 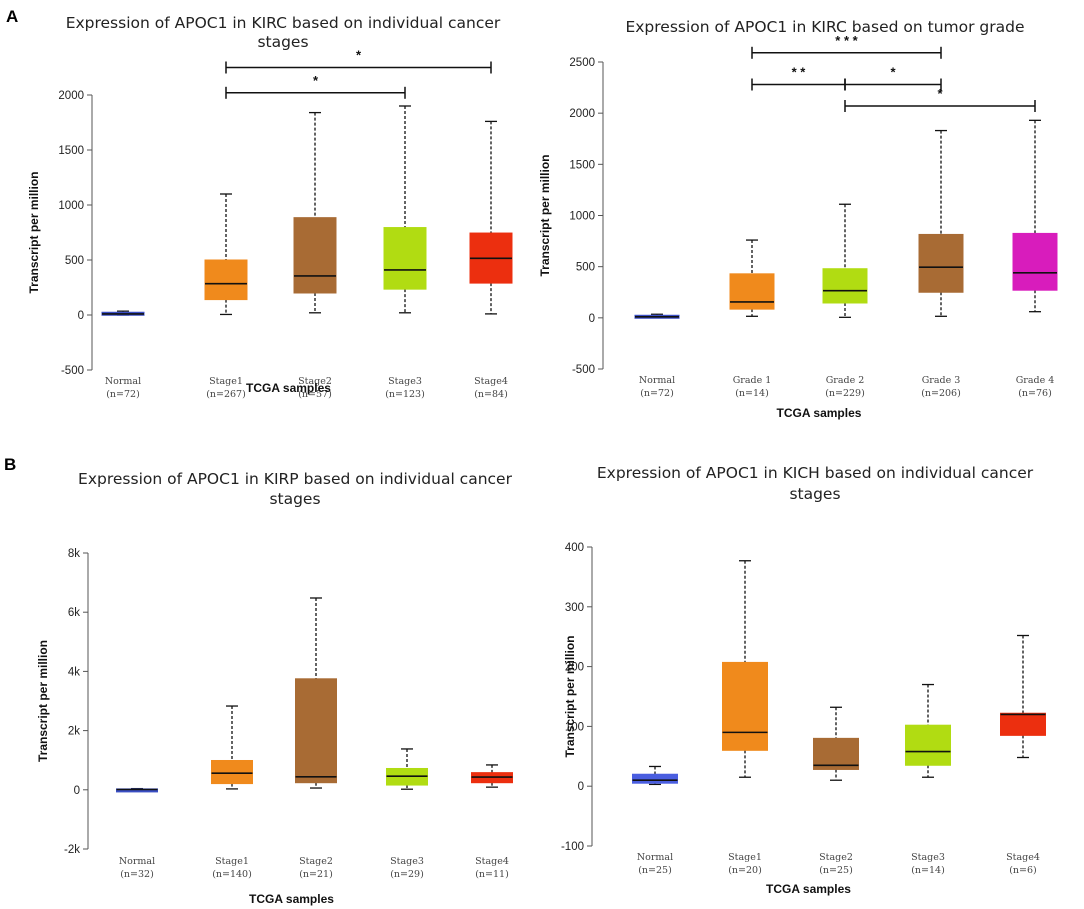 What do you see at coordinates (1035, 393) in the screenshot?
I see `count-label: (n=76)` at bounding box center [1035, 393].